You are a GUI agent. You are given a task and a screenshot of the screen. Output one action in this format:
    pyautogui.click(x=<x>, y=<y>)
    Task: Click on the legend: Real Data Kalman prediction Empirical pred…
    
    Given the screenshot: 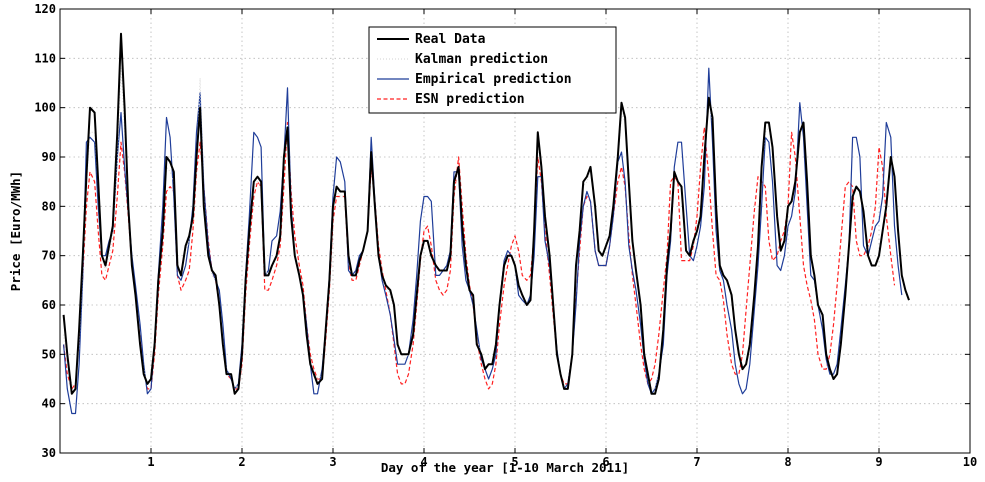 What is the action you would take?
    pyautogui.click(x=492, y=70)
    